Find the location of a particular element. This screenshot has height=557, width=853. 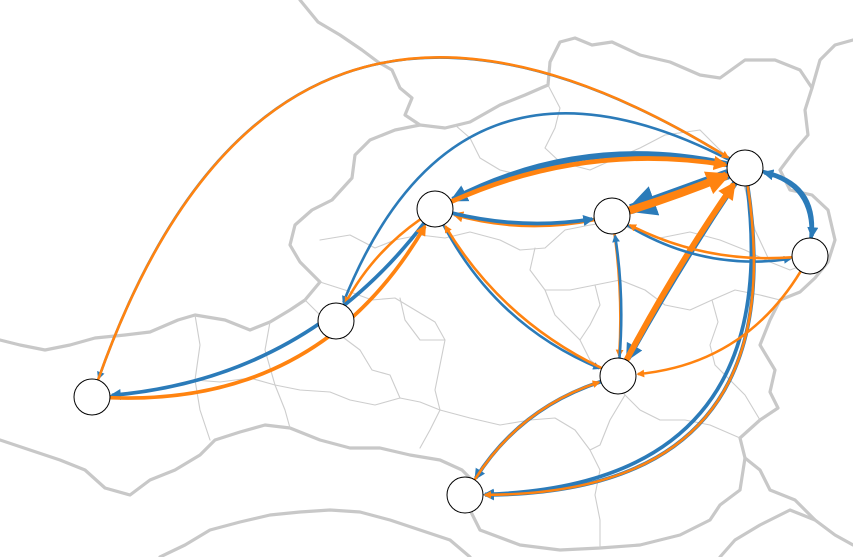

flow-edge-n7-n1-b is located at coordinates (680, 271).